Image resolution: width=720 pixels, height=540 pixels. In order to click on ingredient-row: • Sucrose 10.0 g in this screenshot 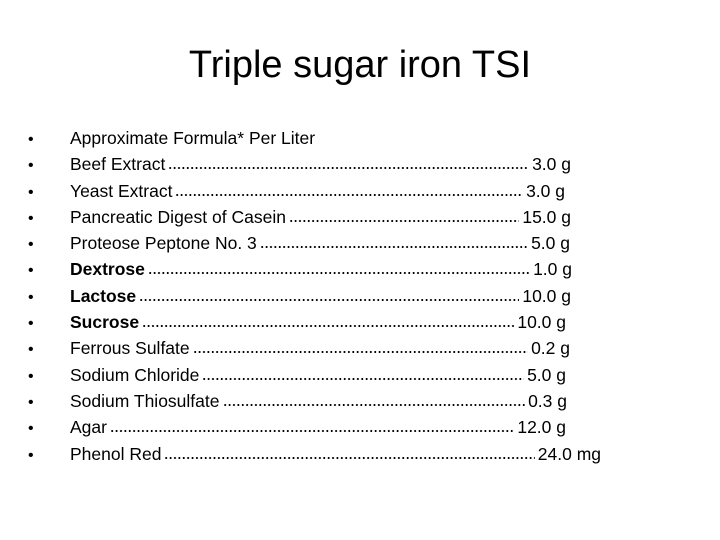, I will do `click(297, 325)`.